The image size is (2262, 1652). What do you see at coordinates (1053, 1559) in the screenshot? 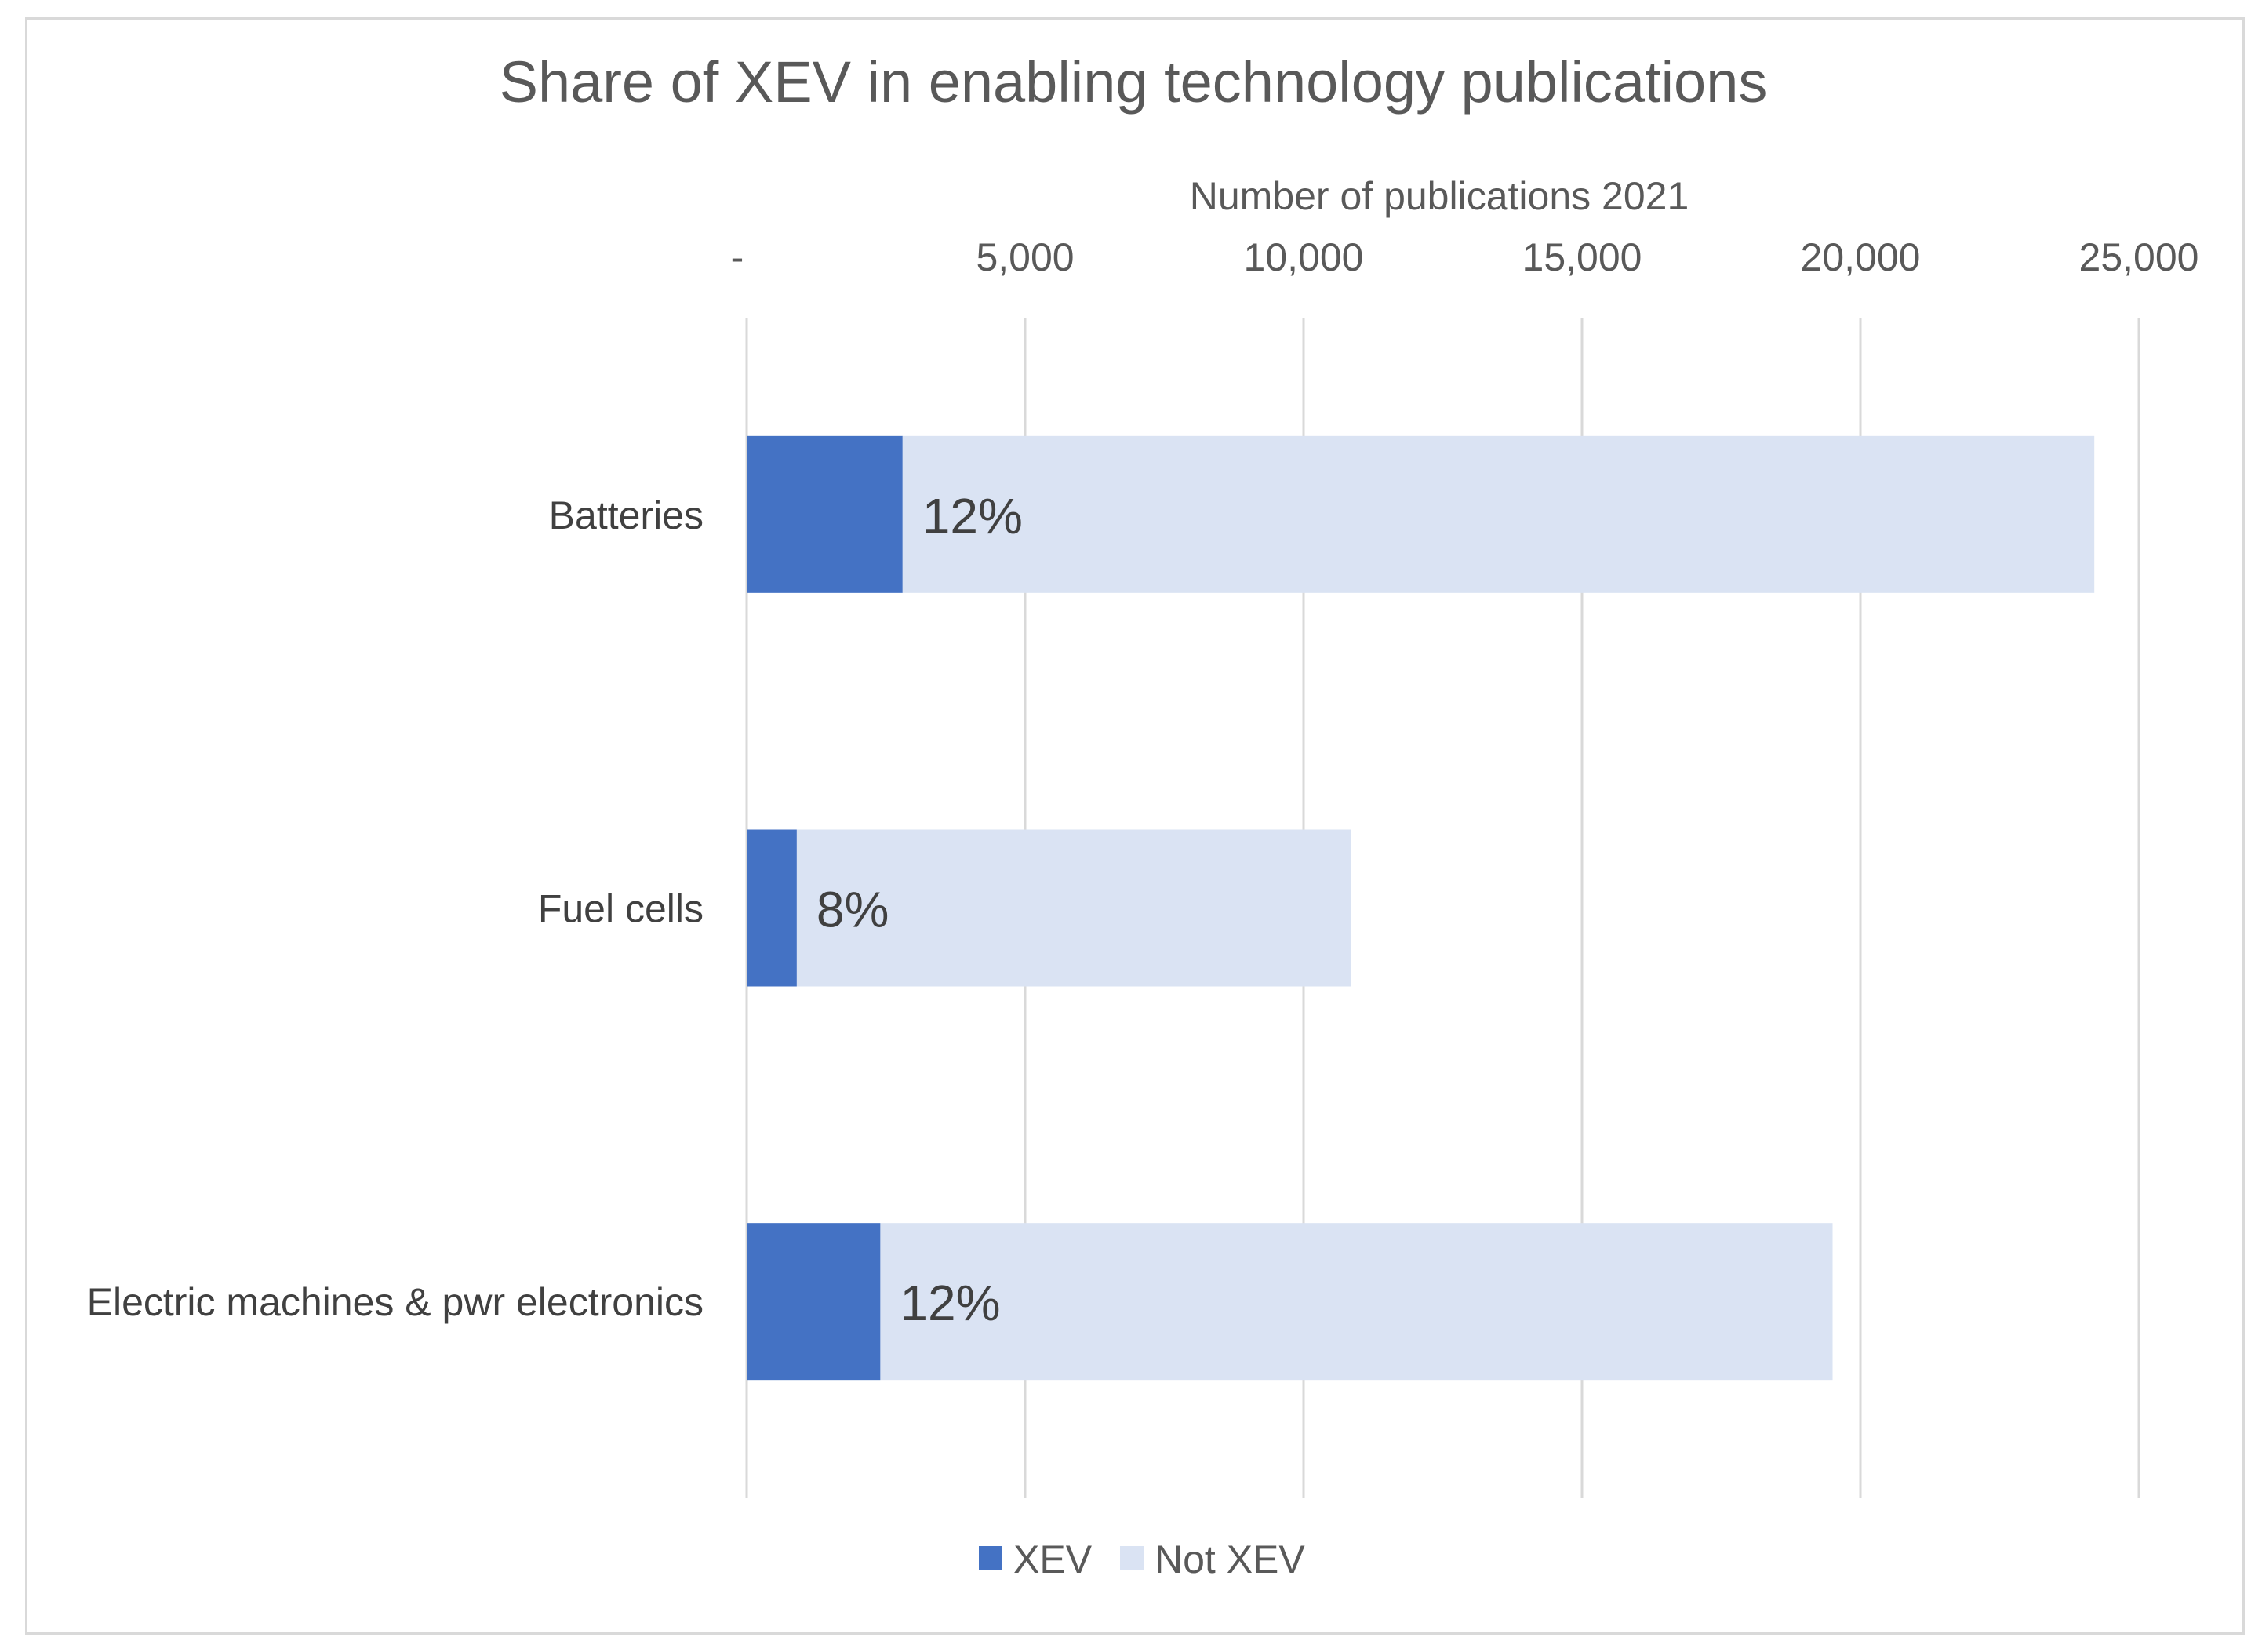
I see `legend-label: XEV` at bounding box center [1053, 1559].